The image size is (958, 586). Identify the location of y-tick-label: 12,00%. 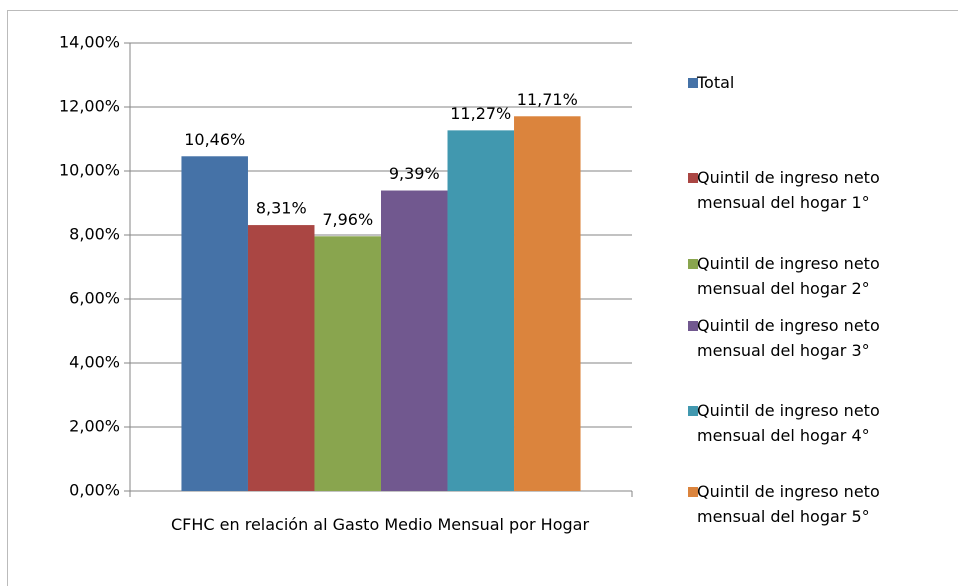
(89, 106).